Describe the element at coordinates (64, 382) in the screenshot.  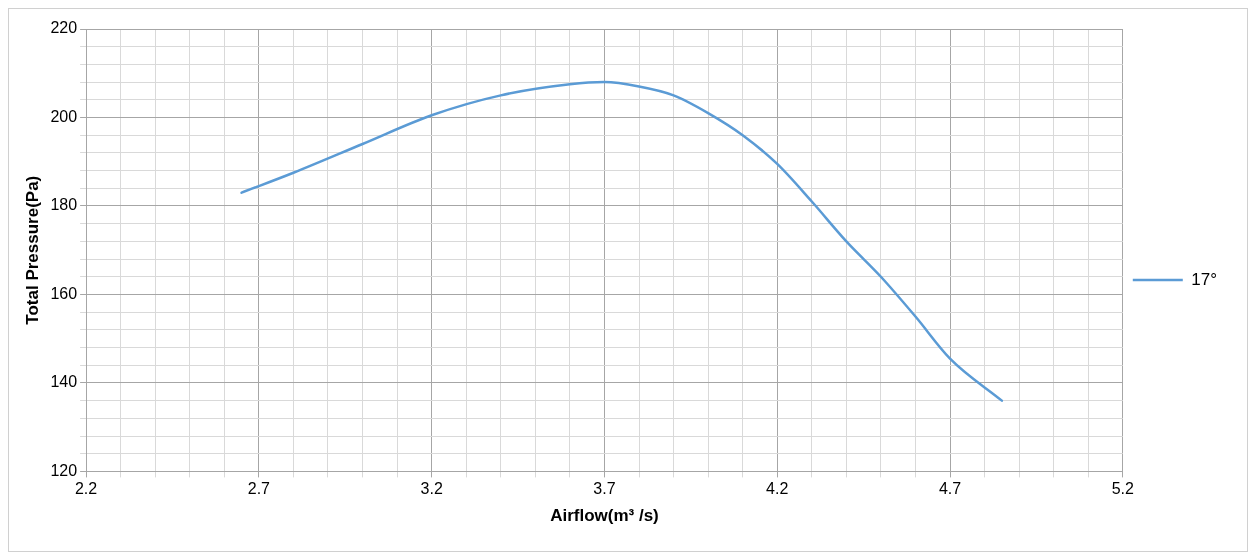
I see `y-tick-label: 140` at that location.